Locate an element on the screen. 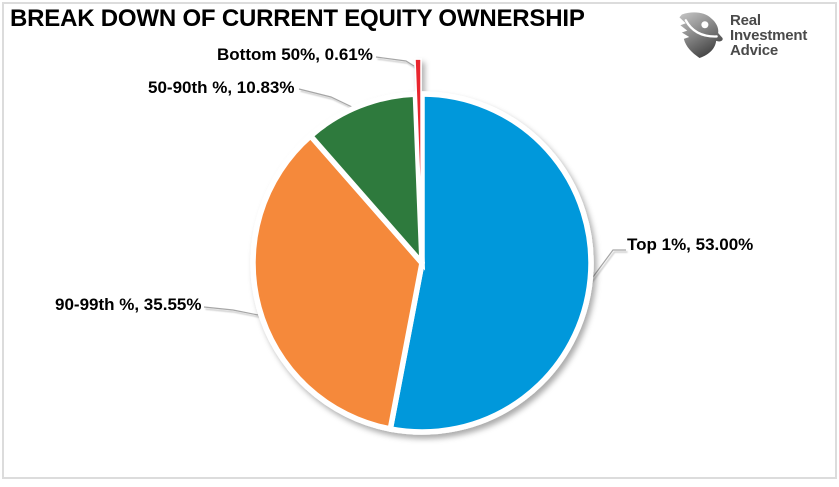  logo-line-1: Real is located at coordinates (745, 20).